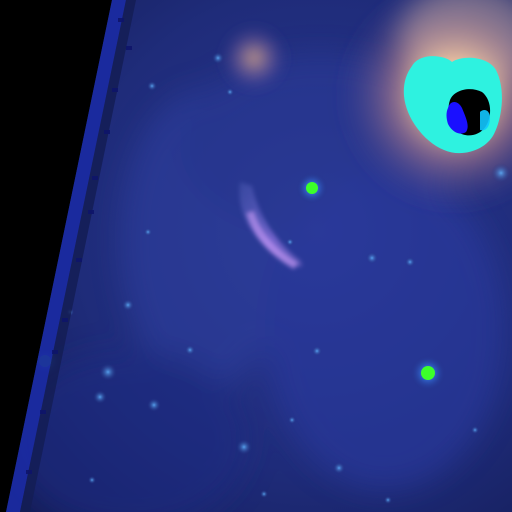  I want to click on arc-feature, so click(271, 226).